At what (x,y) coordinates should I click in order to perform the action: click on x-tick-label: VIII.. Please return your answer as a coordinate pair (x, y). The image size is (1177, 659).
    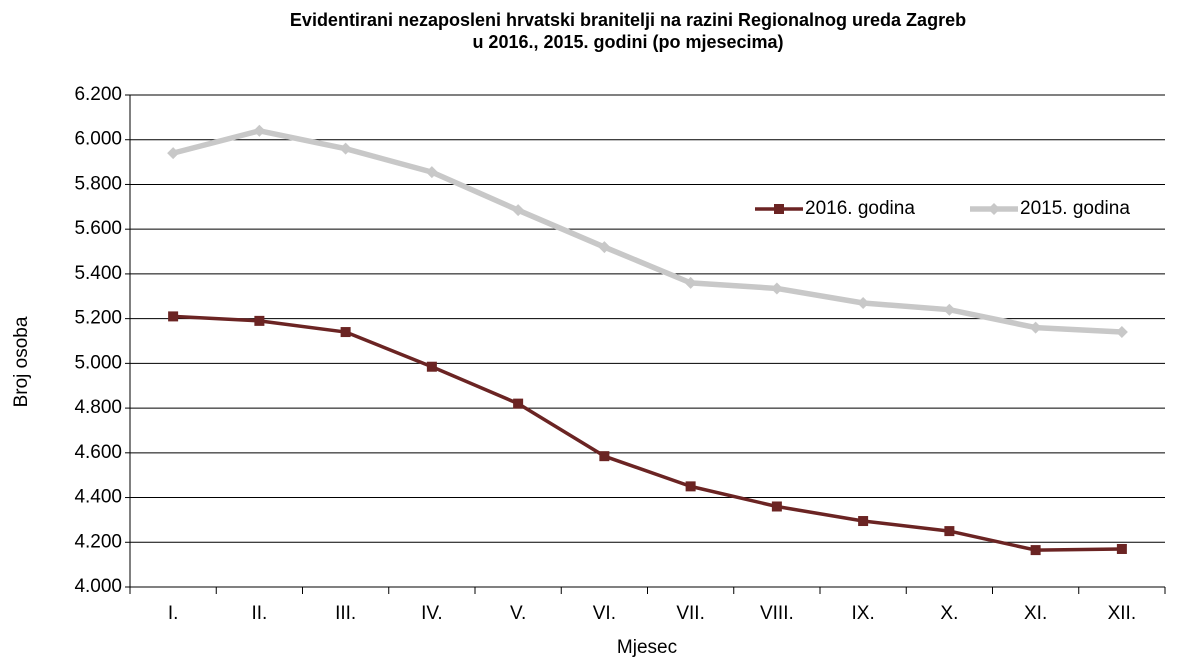
    Looking at the image, I should click on (777, 613).